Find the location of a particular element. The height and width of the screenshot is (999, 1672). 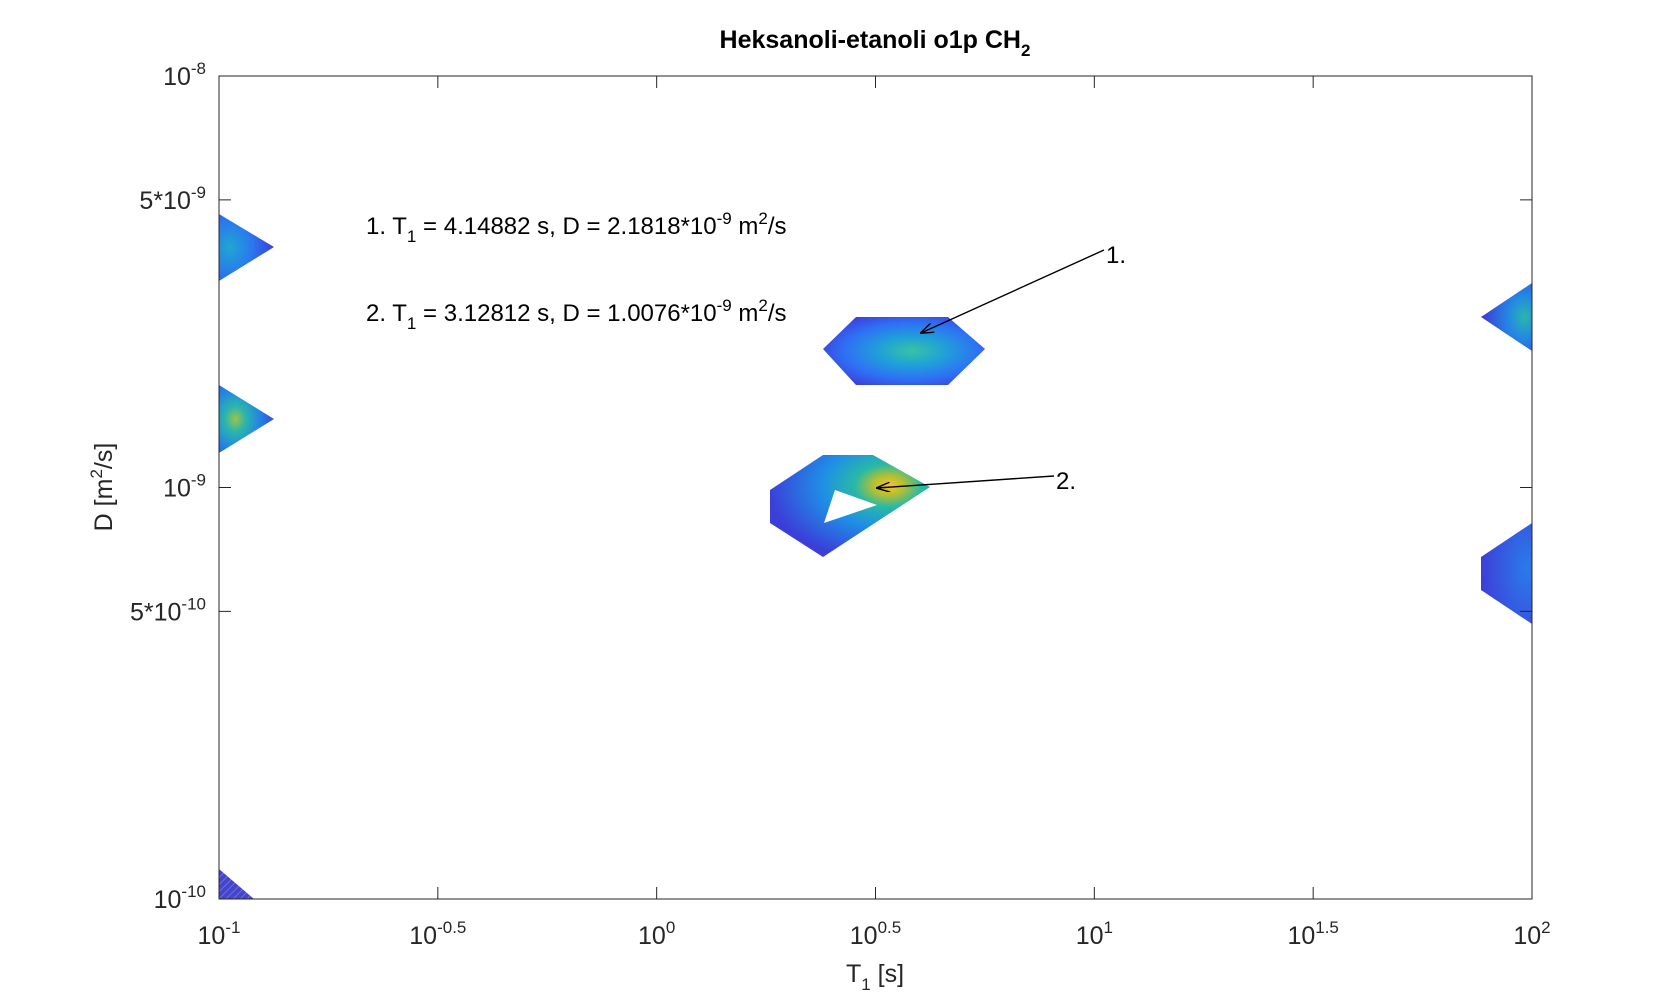

peak-2-hole is located at coordinates (850, 506).